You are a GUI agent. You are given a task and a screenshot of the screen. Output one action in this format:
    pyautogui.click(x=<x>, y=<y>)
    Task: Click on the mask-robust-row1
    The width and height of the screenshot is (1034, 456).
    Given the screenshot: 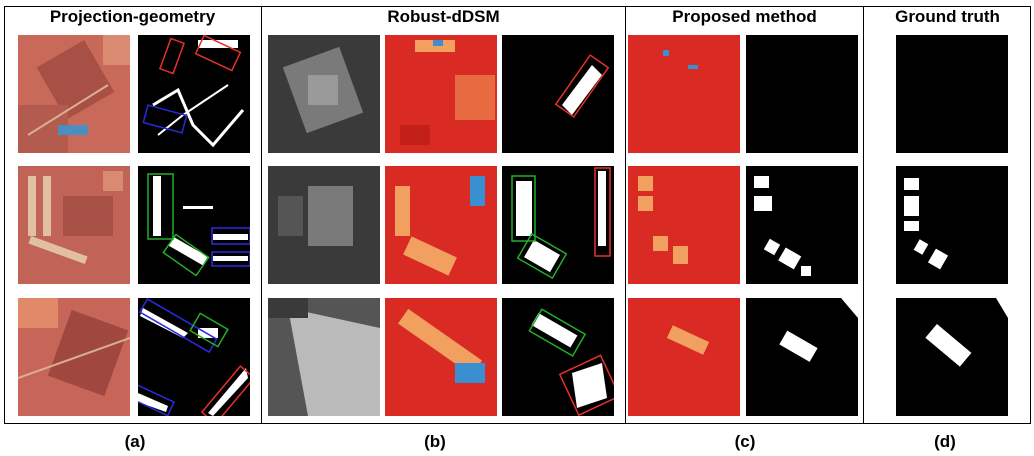 What is the action you would take?
    pyautogui.click(x=558, y=94)
    